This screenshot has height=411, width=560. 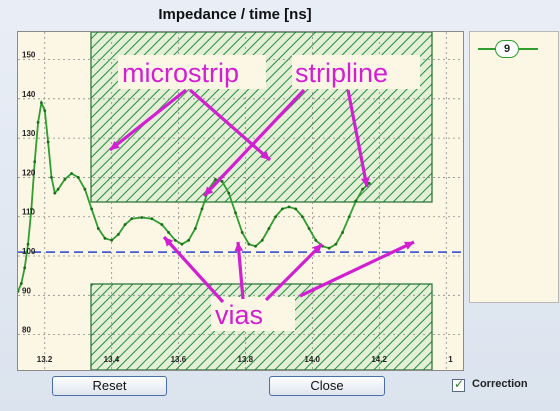 What do you see at coordinates (28, 212) in the screenshot?
I see `y-tick-label: 110` at bounding box center [28, 212].